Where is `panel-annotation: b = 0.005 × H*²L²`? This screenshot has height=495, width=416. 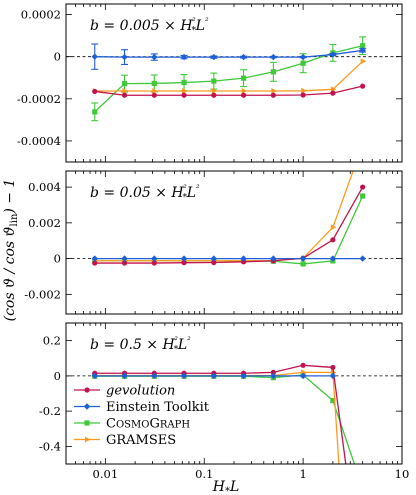
panel-annotation: b = 0.005 × H*²L² is located at coordinates (149, 26).